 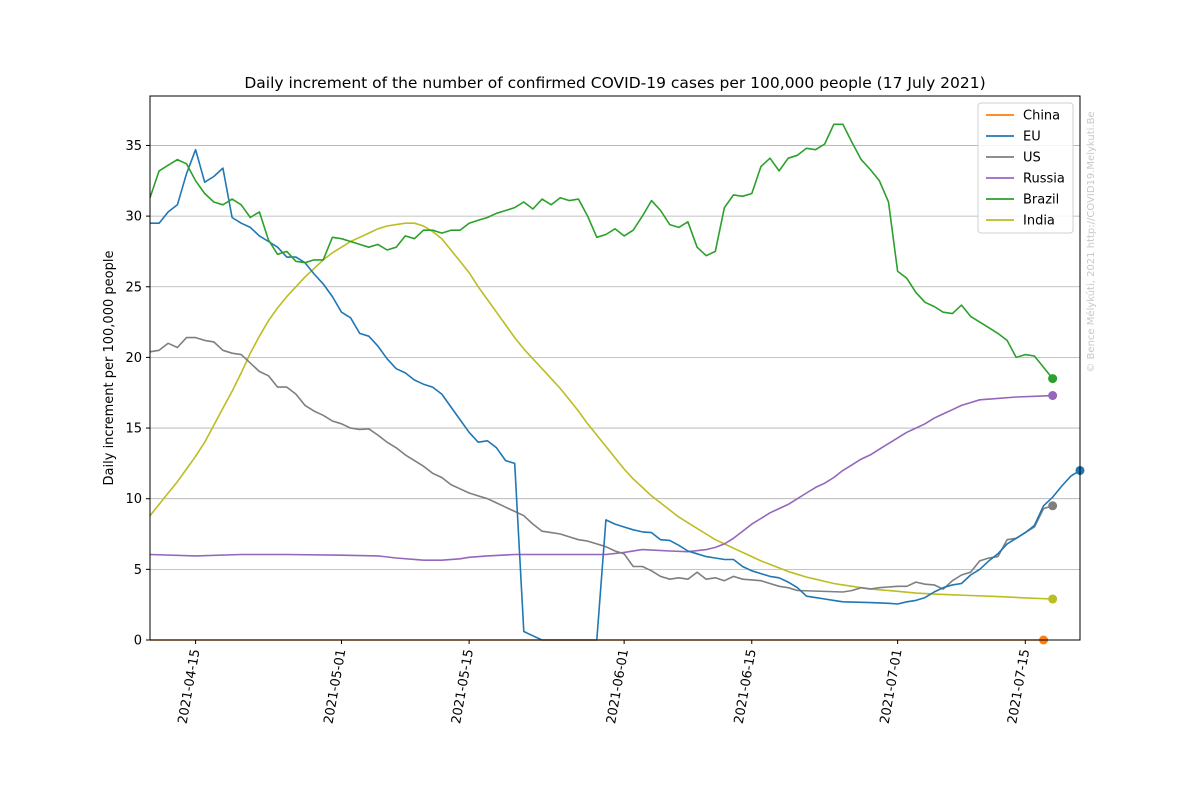 I want to click on y-tick-label: 35, so click(x=133, y=146).